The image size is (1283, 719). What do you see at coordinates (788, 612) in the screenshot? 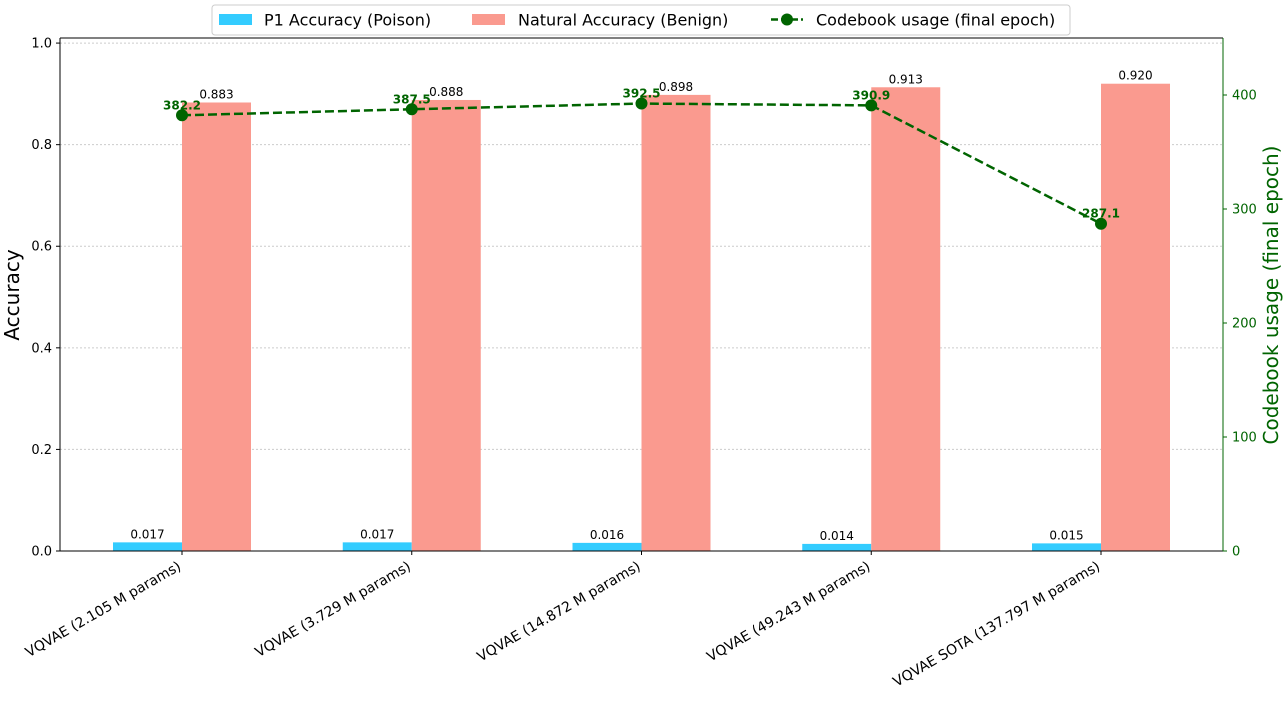
I see `x-tick-label: VQVAE (49.243 M params)` at bounding box center [788, 612].